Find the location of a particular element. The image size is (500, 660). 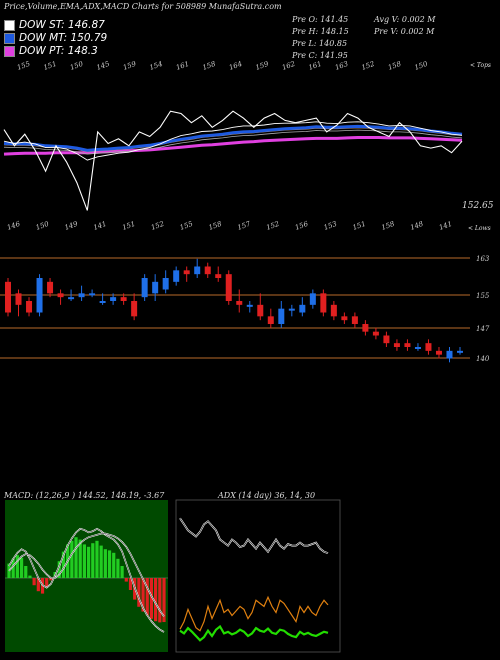

top-label: 145 is located at coordinates (103, 66).